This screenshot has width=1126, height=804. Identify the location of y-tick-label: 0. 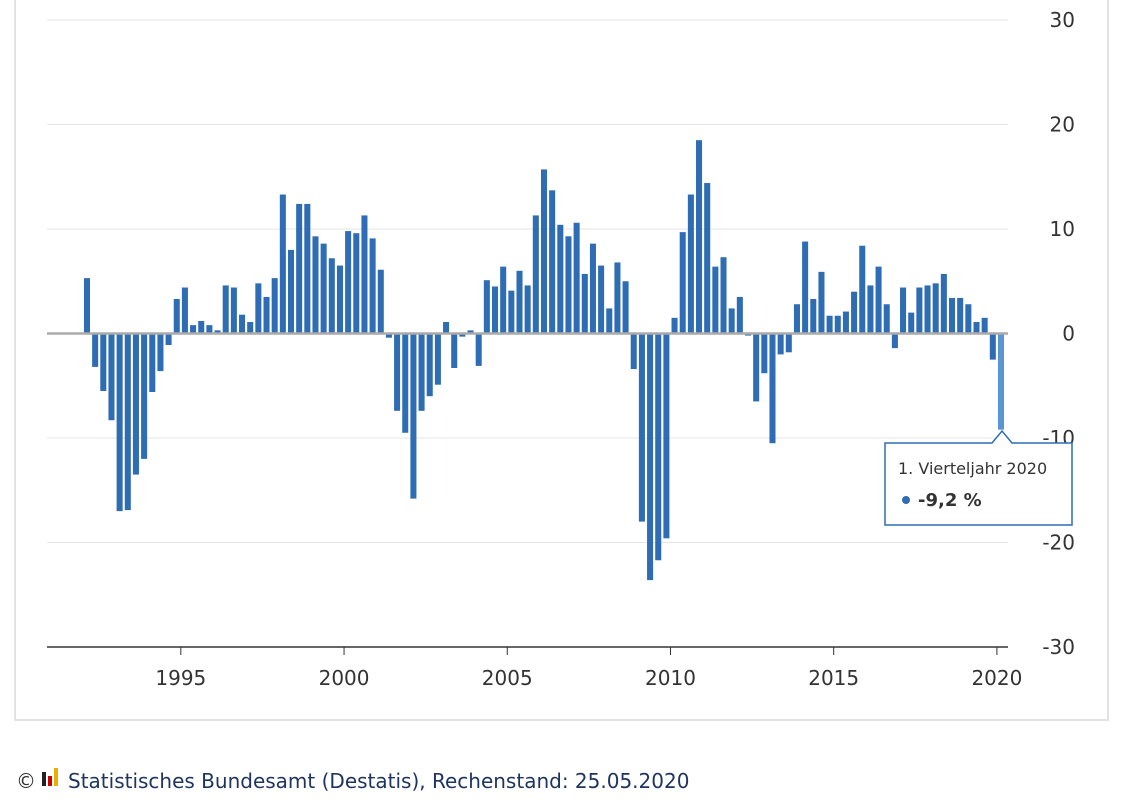
(1068, 334).